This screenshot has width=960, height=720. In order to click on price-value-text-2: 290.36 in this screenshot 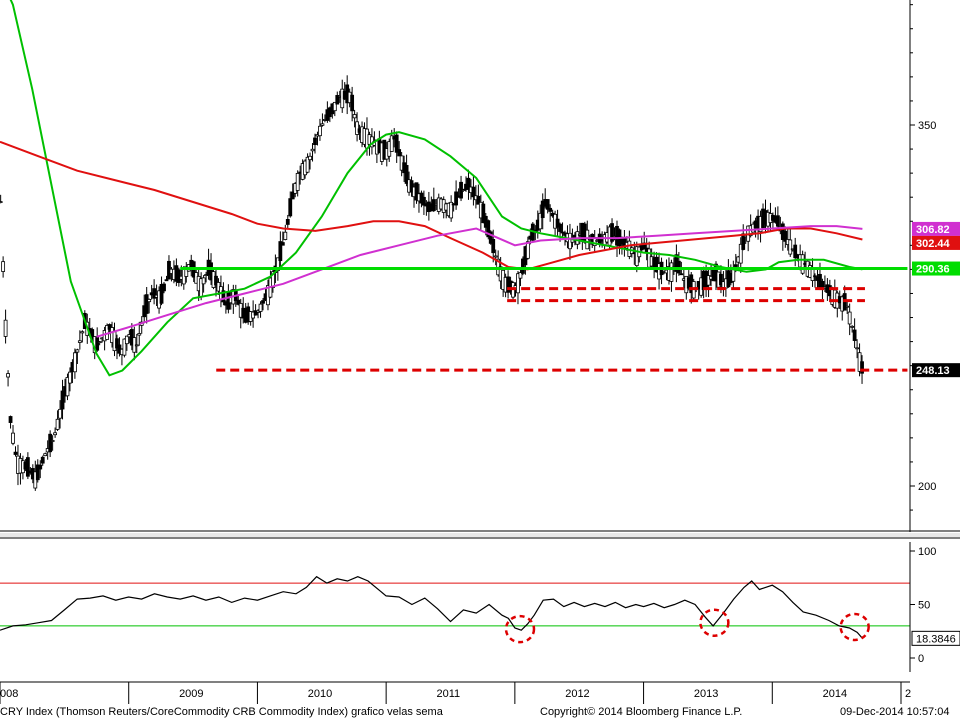, I will do `click(933, 270)`.